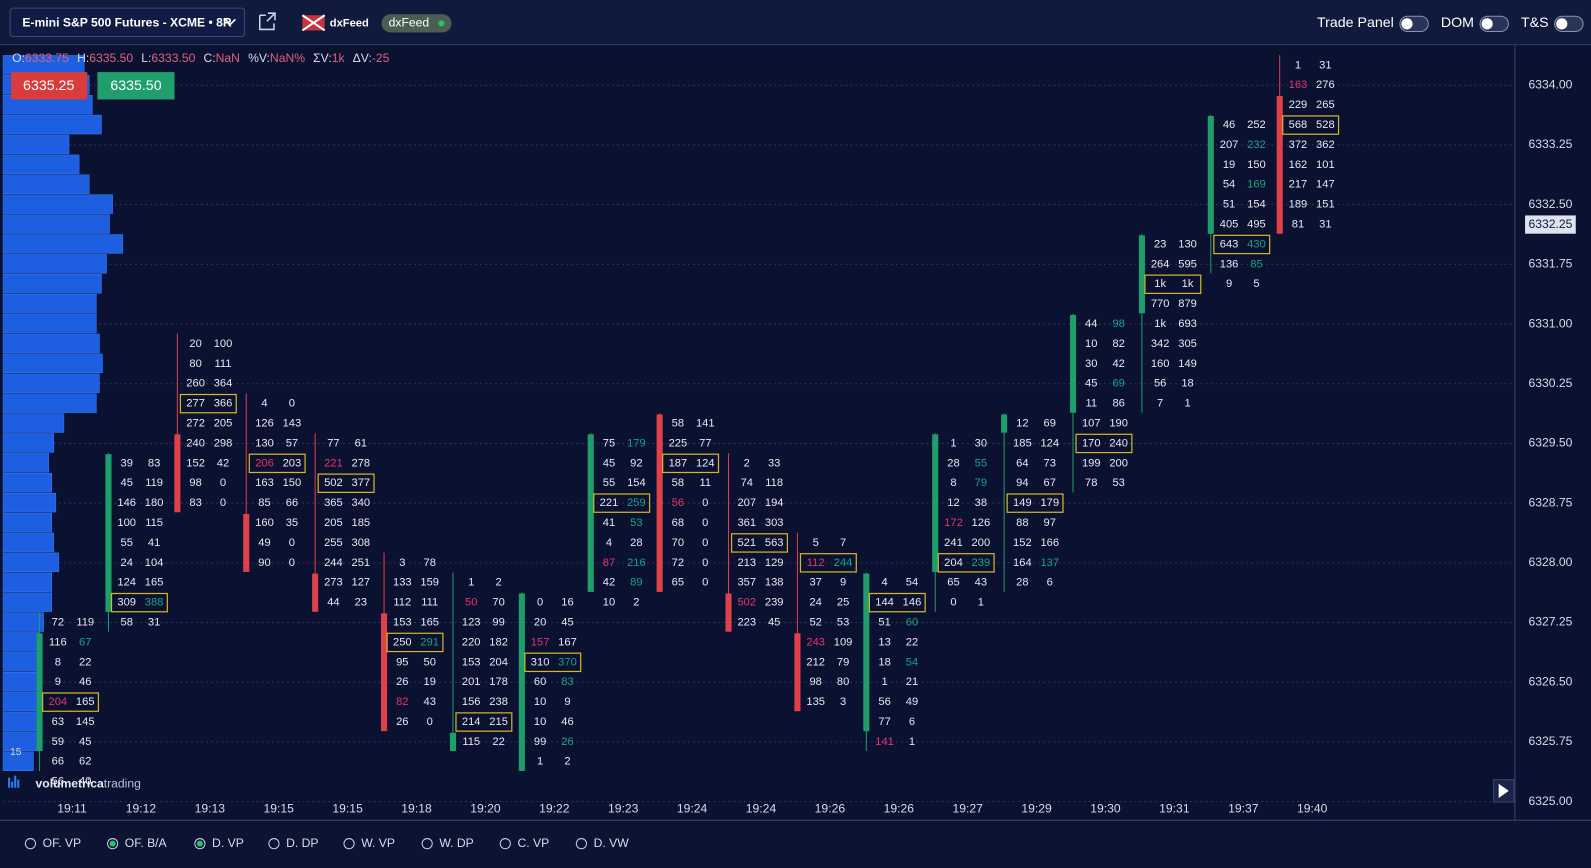  I want to click on bid-volume: 204, so click(58, 702).